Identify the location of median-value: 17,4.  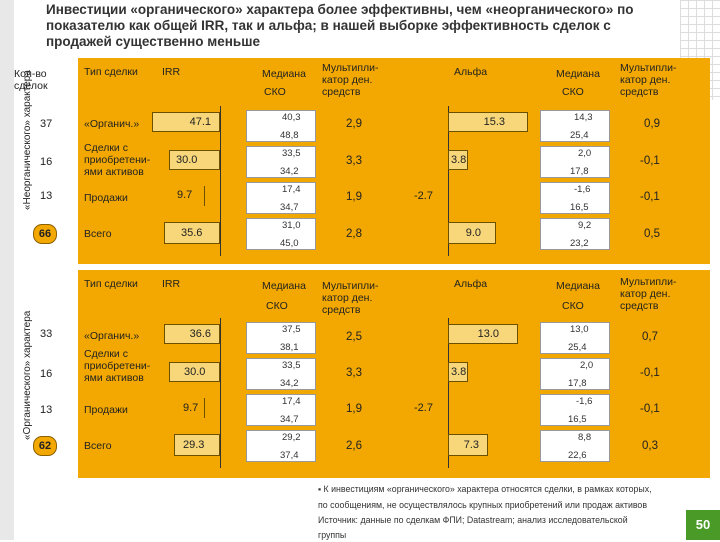
(291, 401).